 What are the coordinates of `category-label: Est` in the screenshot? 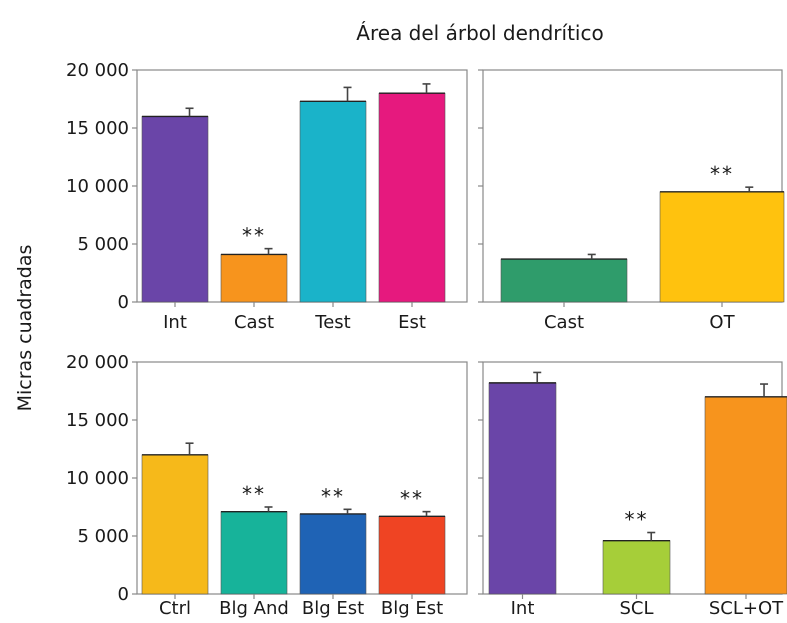 It's located at (412, 322).